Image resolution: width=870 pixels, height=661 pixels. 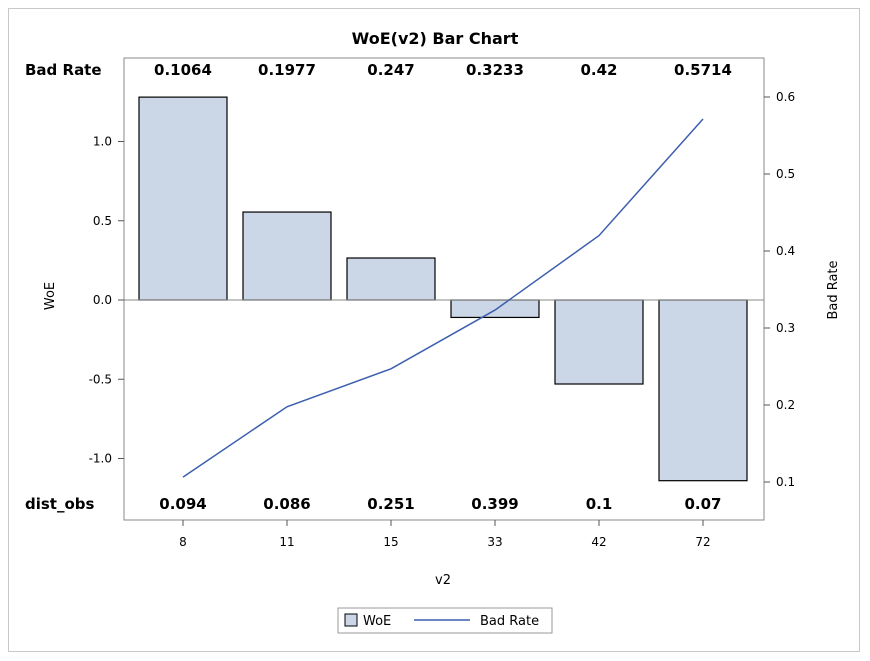 I want to click on bad-rate-inset-value: 0.1064, so click(x=183, y=70).